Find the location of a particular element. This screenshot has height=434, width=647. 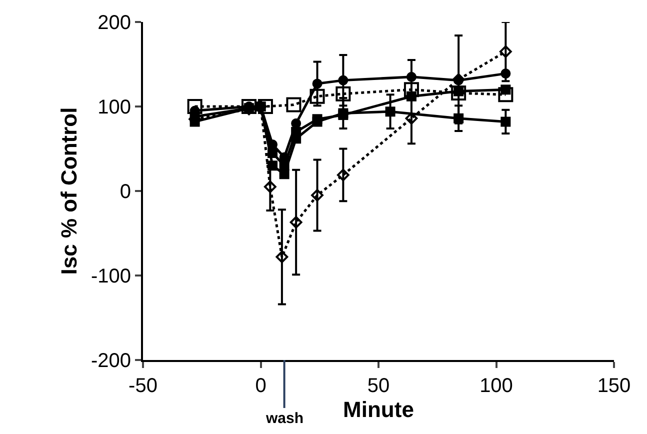

x-axis-title: Minute is located at coordinates (378, 409).